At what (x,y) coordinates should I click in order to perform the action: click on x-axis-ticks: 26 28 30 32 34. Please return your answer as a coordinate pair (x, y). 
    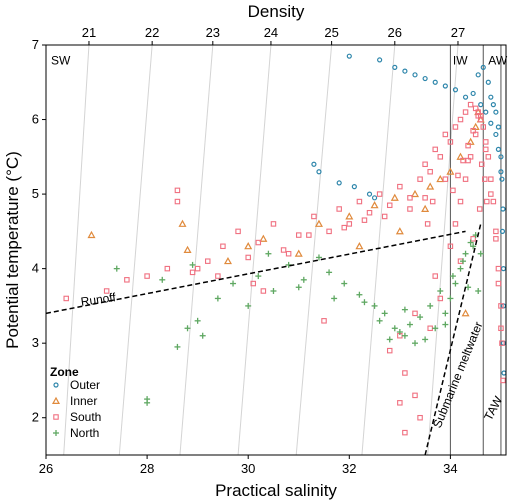
    Looking at the image, I should click on (248, 465).